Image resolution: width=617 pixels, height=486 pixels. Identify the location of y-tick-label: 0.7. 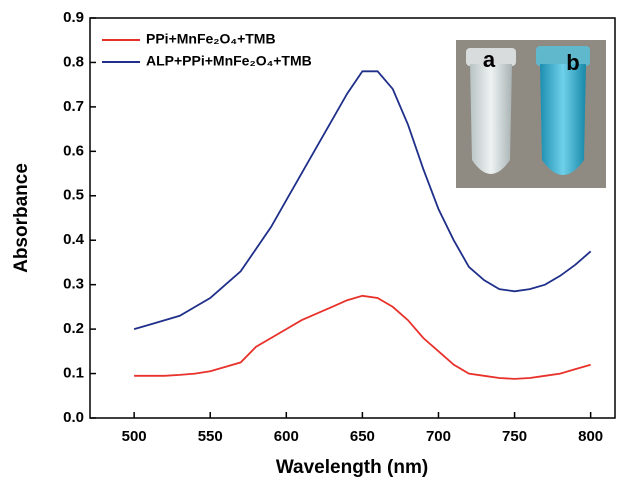
(73, 106).